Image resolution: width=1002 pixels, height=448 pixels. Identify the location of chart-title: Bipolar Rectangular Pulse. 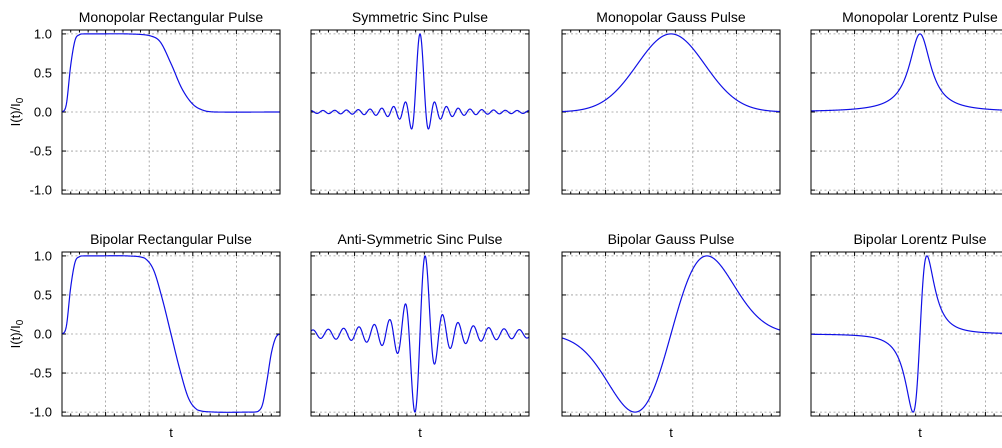
(171, 239).